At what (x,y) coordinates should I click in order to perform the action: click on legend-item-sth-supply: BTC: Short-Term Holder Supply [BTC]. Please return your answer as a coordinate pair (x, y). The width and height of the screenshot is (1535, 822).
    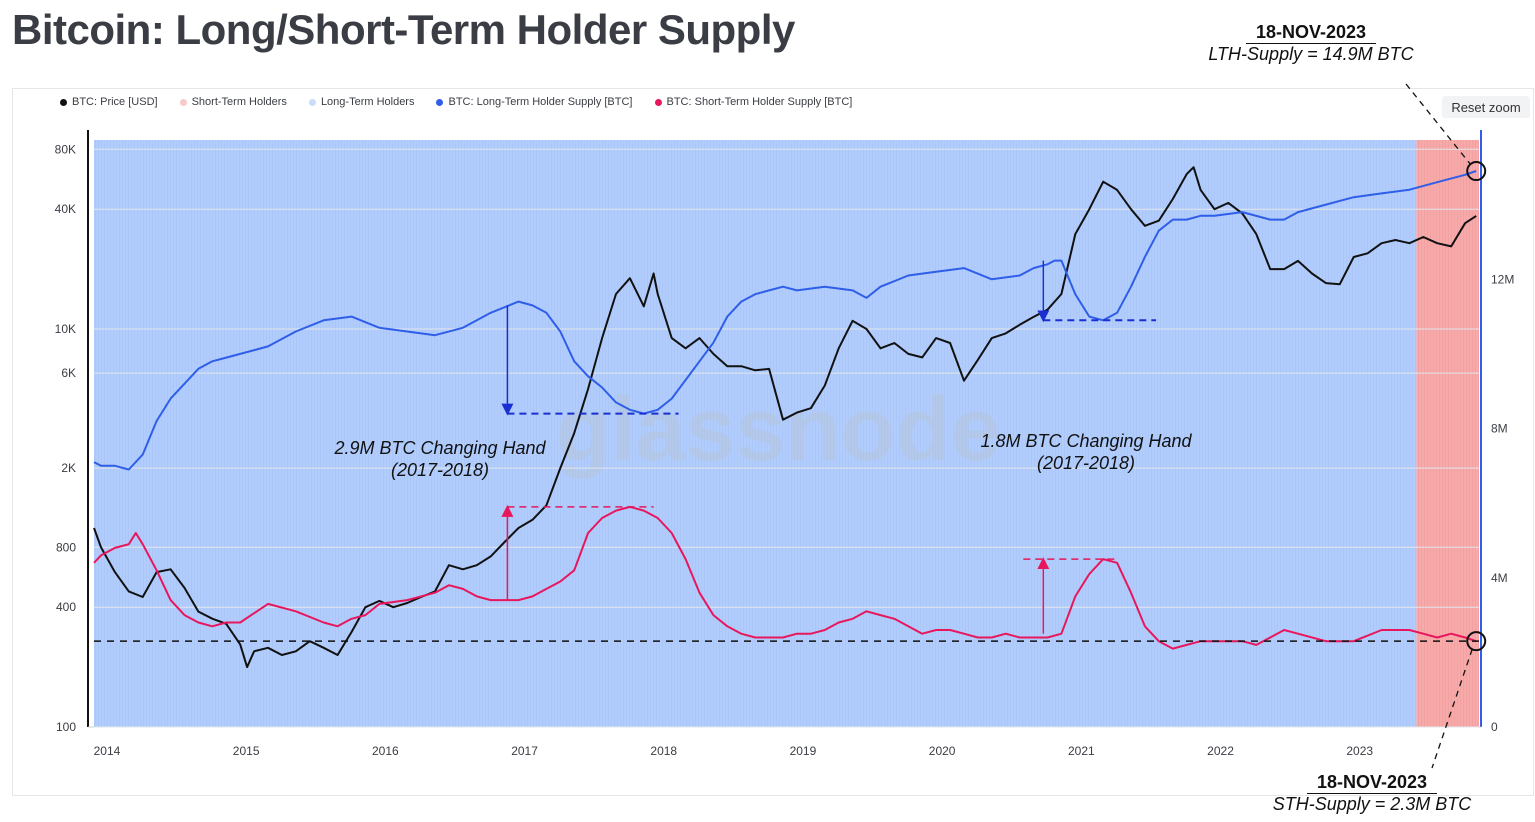
    Looking at the image, I should click on (753, 102).